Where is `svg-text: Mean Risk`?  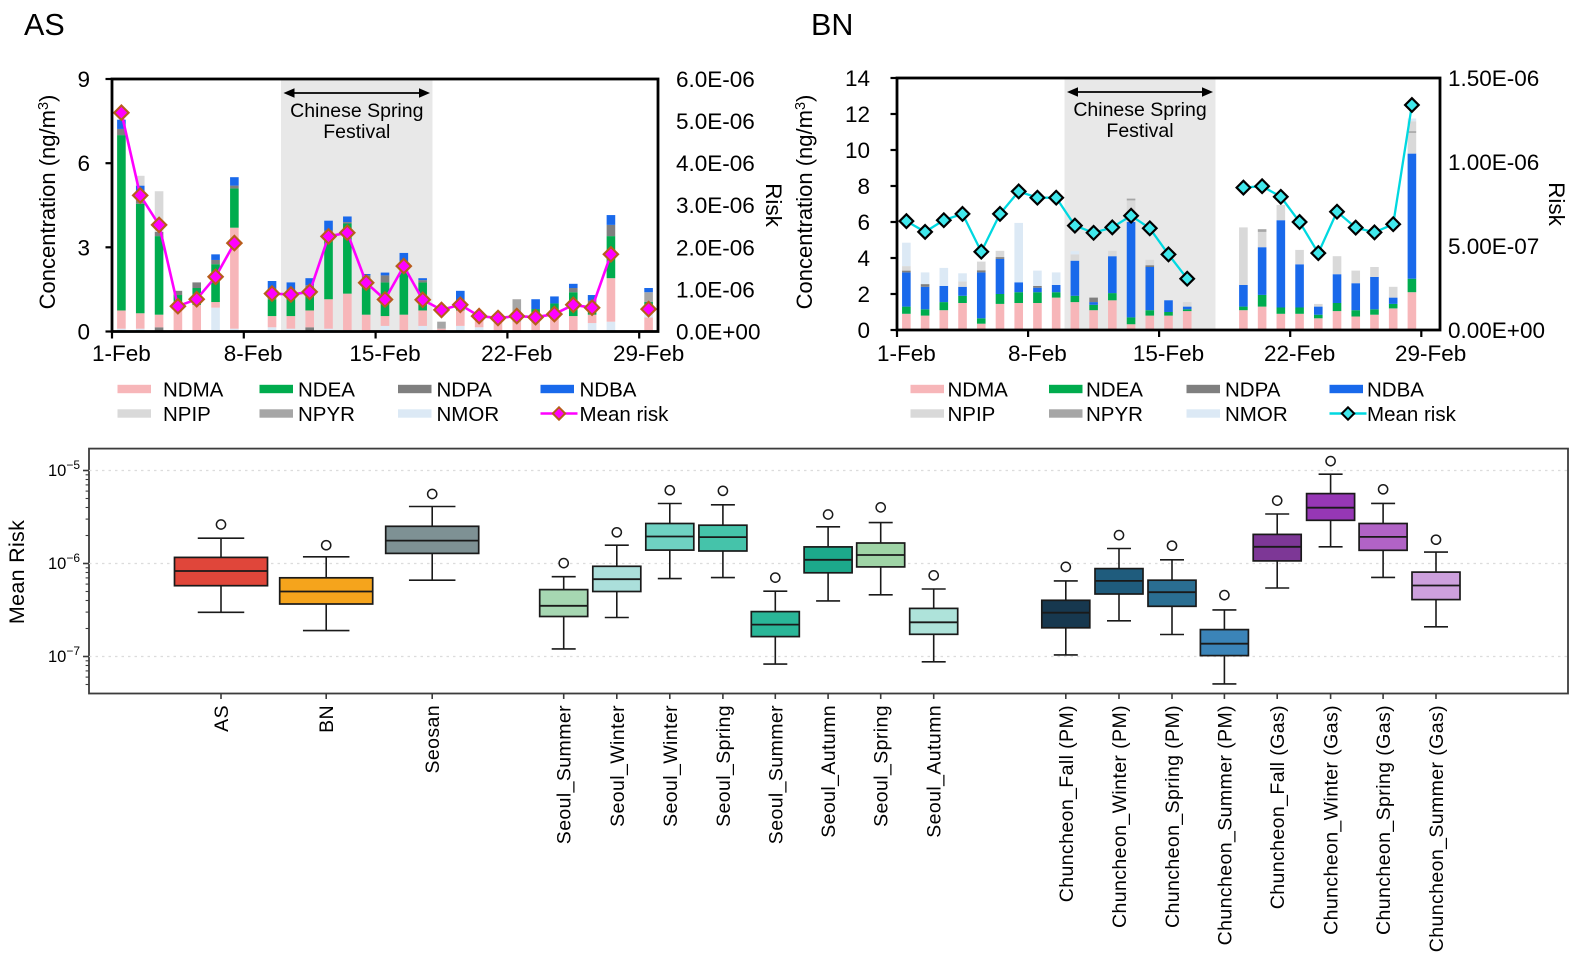 svg-text: Mean Risk is located at coordinates (17, 572).